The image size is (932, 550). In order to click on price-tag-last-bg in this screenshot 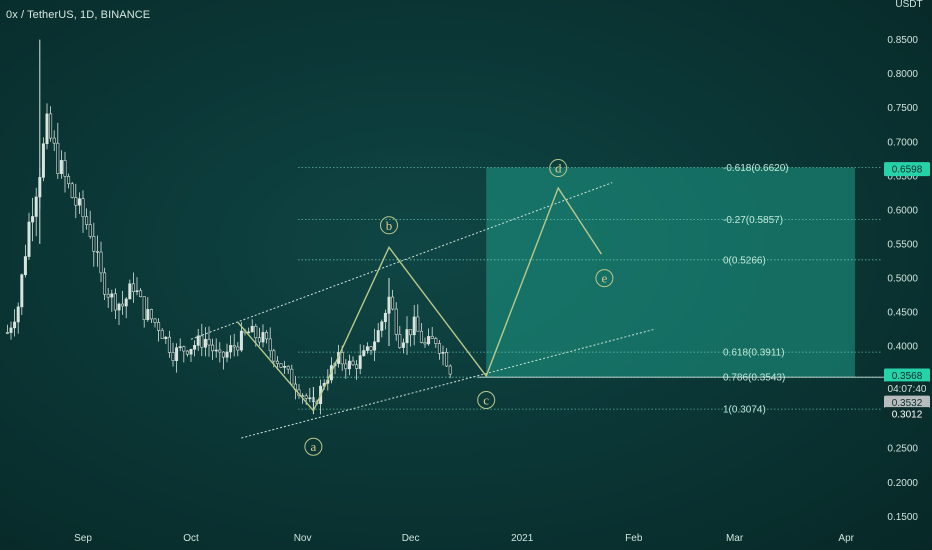, I will do `click(907, 402)`.